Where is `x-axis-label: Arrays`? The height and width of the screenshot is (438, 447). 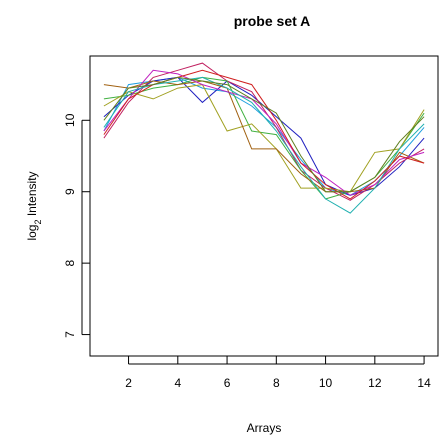
x-axis-label: Arrays is located at coordinates (264, 428).